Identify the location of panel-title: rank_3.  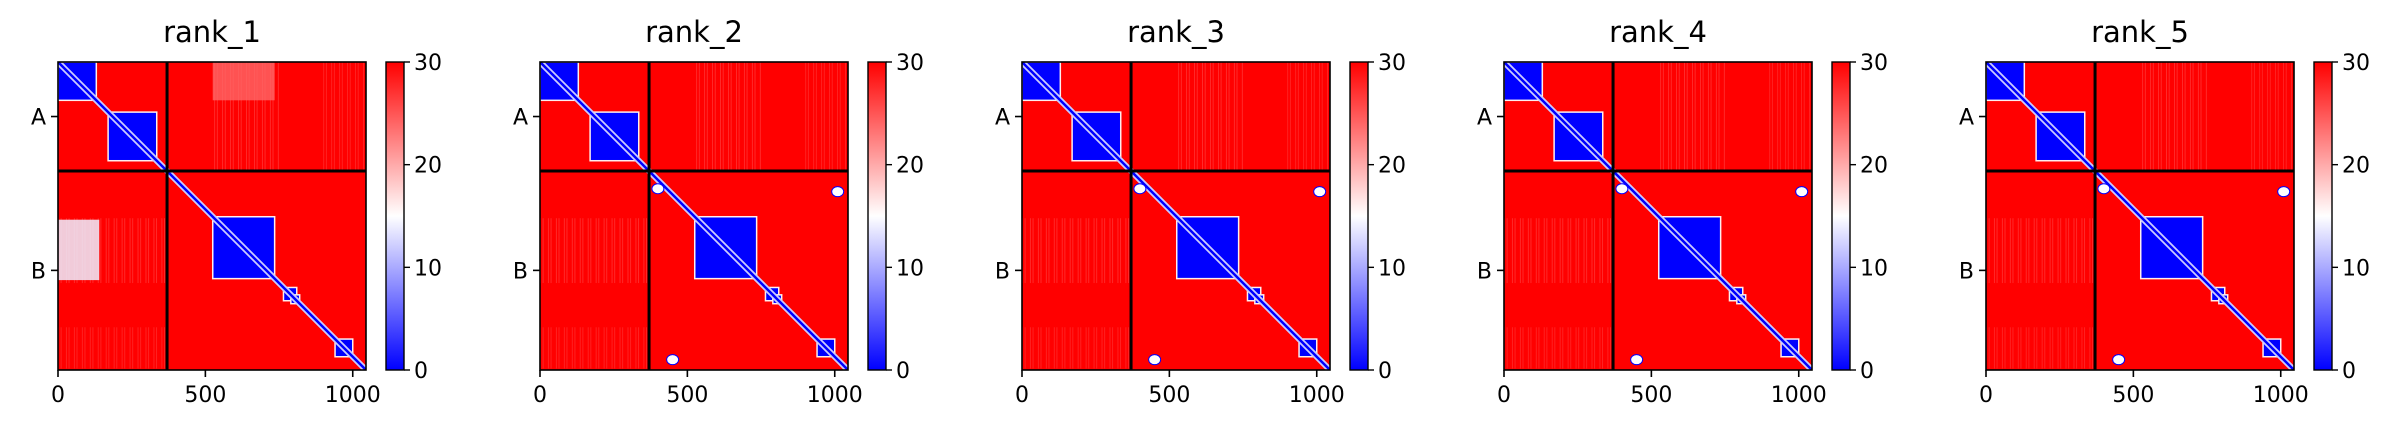
(1176, 32).